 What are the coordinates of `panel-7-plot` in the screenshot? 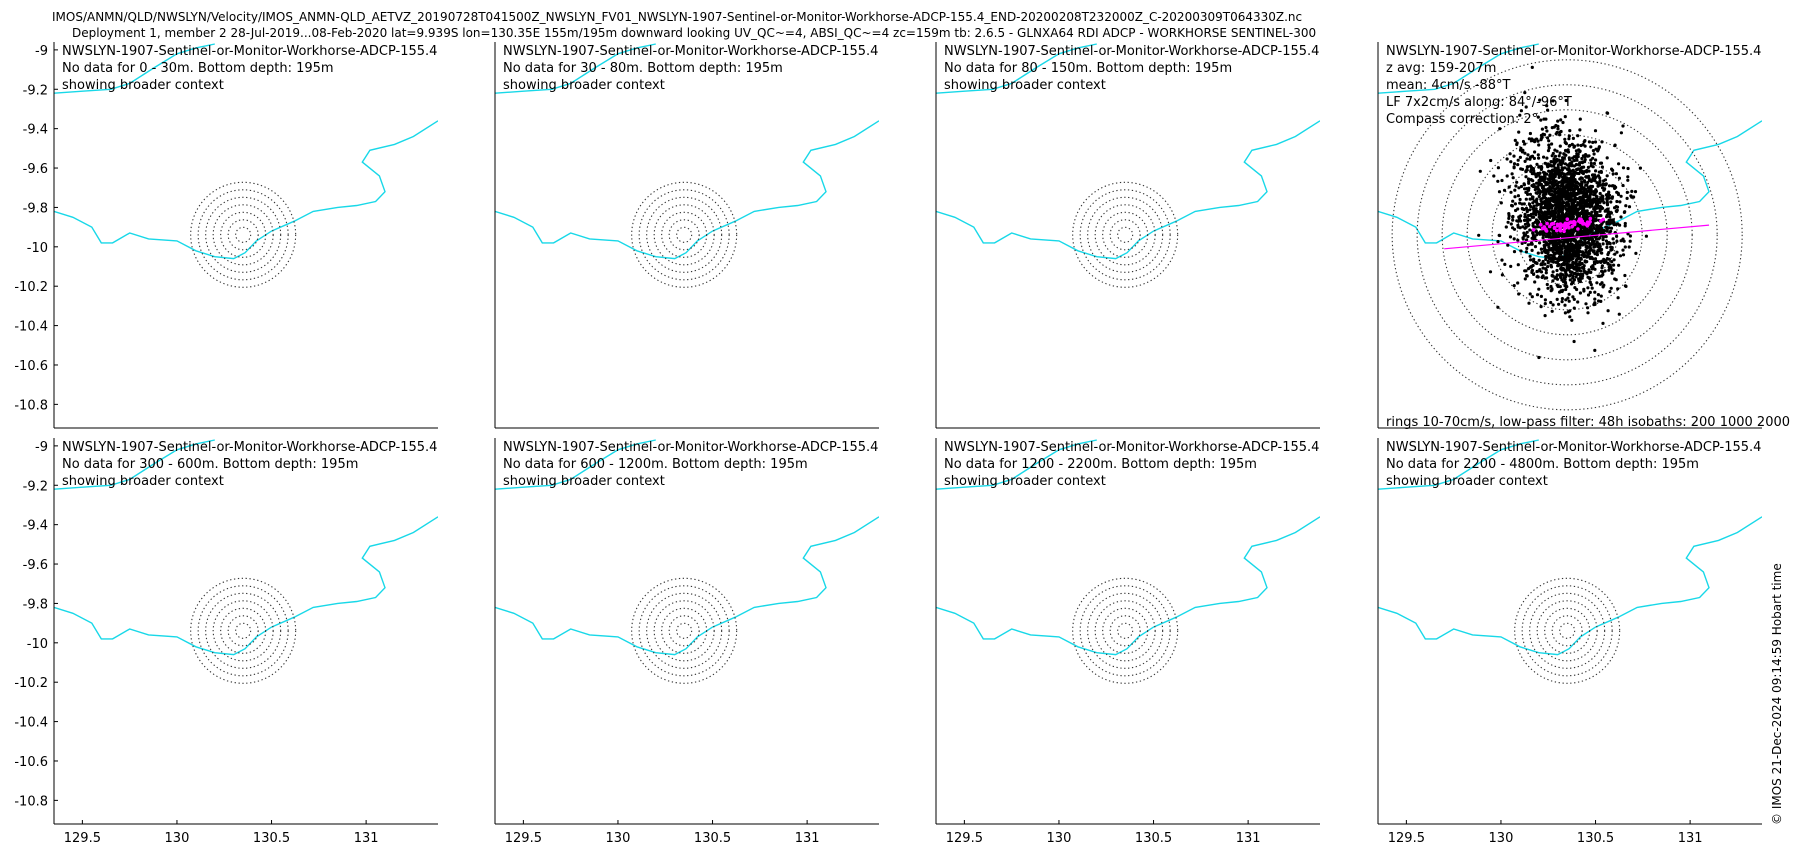 It's located at (1128, 561).